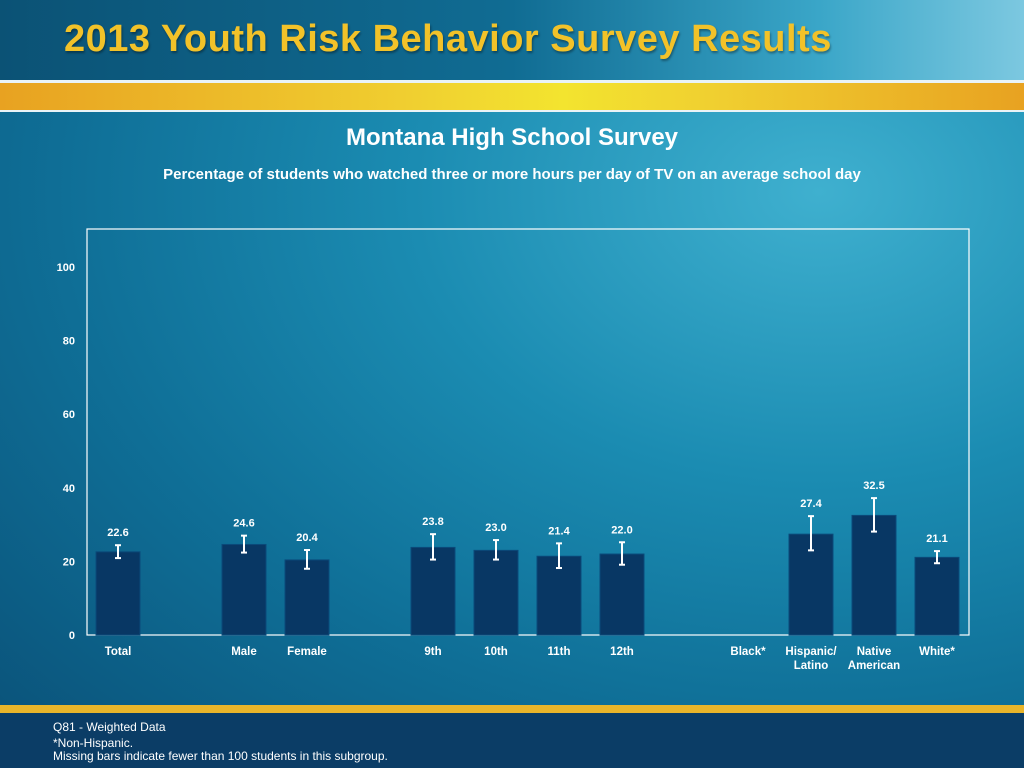 The image size is (1024, 768). I want to click on x-tick-label: Female, so click(307, 652).